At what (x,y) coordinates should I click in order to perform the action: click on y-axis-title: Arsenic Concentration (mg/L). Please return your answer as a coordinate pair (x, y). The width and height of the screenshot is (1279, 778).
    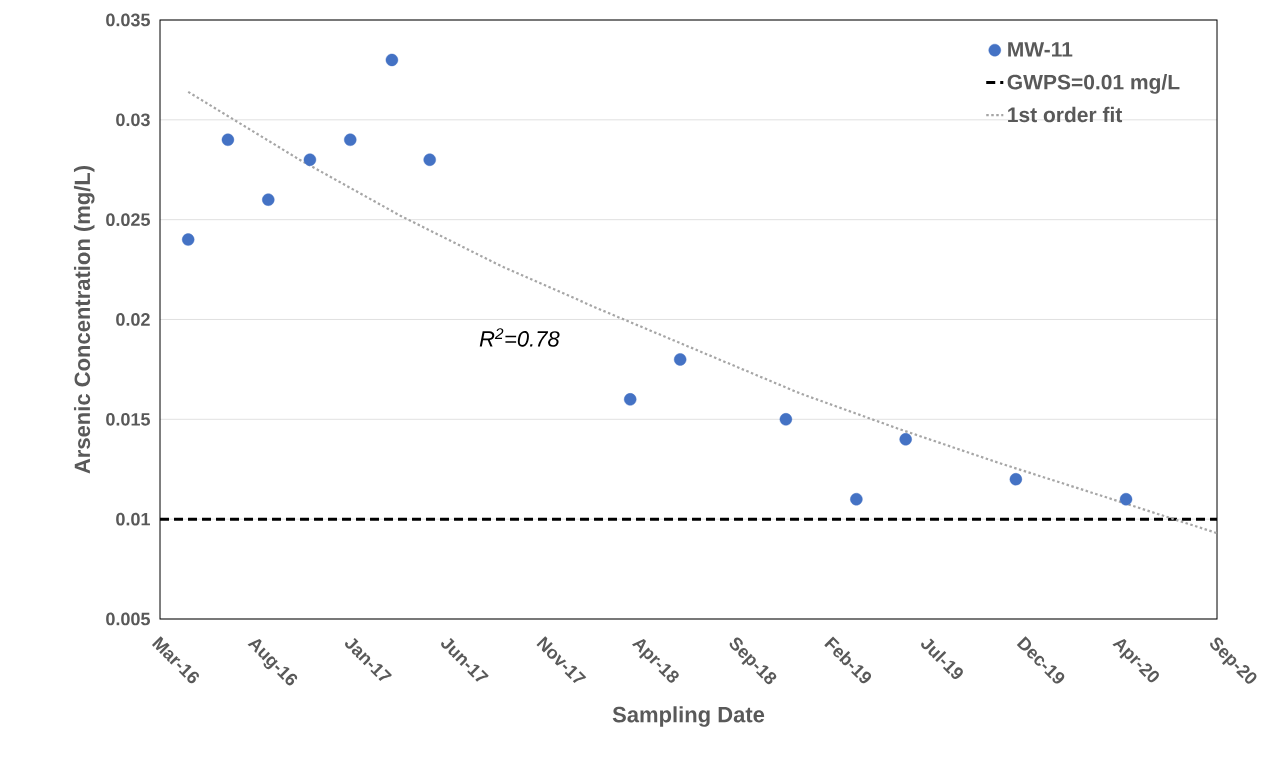
    Looking at the image, I should click on (84, 319).